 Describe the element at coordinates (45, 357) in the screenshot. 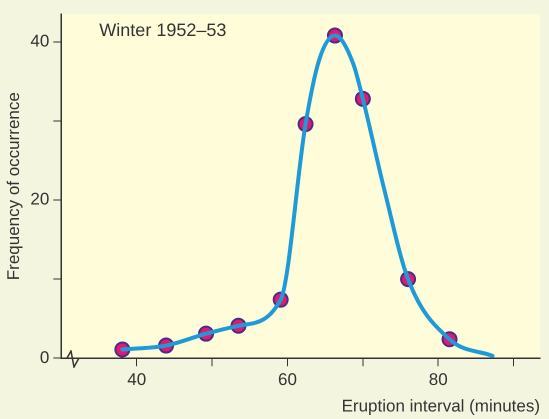

I see `y-tick-label: 0` at that location.